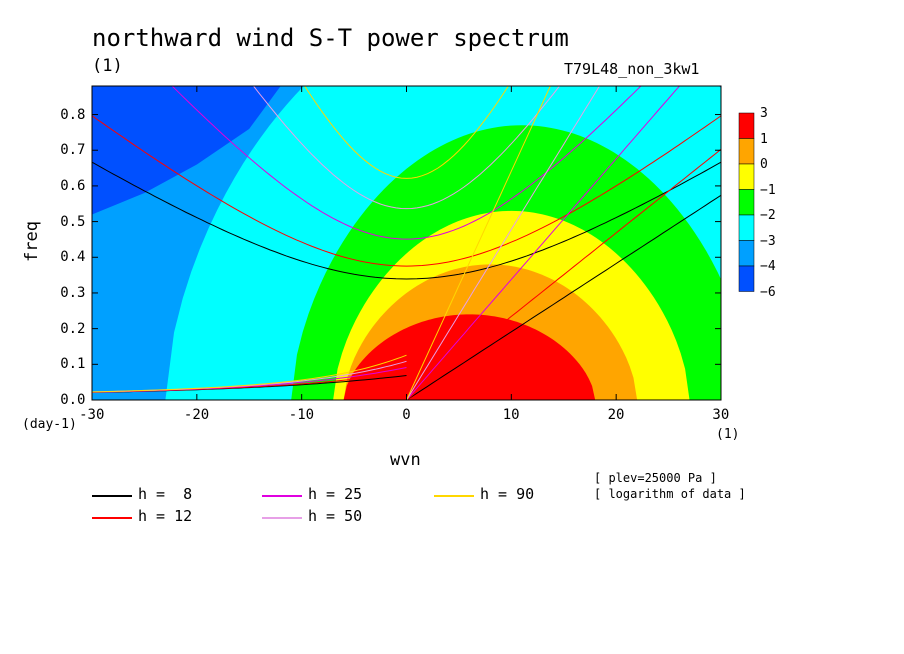 The image size is (904, 654). What do you see at coordinates (768, 292) in the screenshot?
I see `colorbar-label: −6` at bounding box center [768, 292].